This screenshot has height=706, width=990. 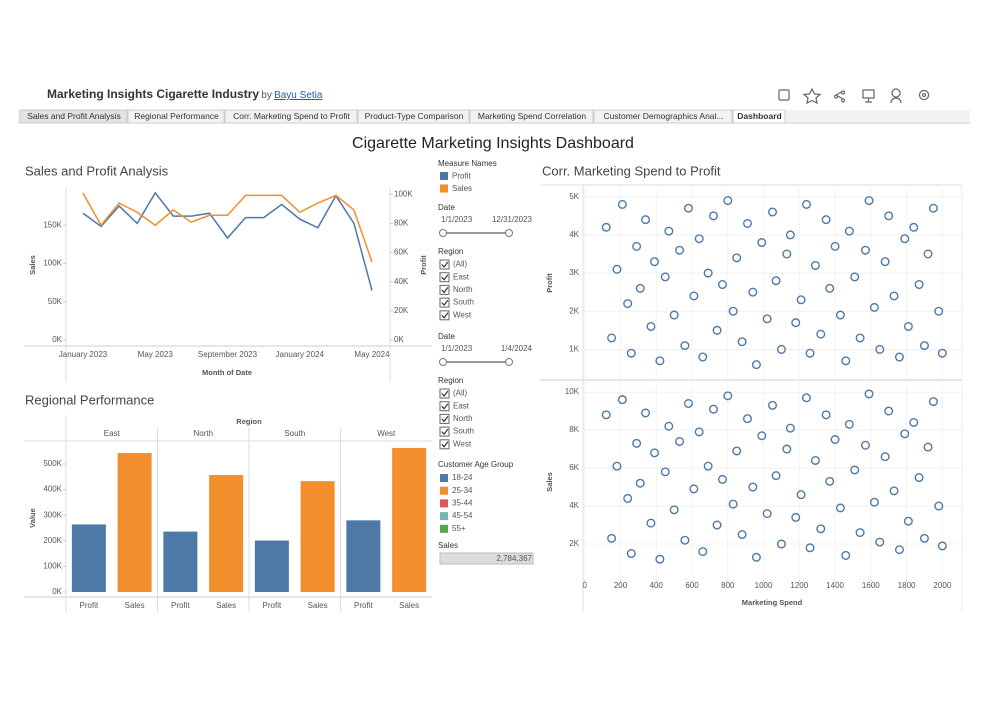 I want to click on tab-label: Regional Performance, so click(x=176, y=116).